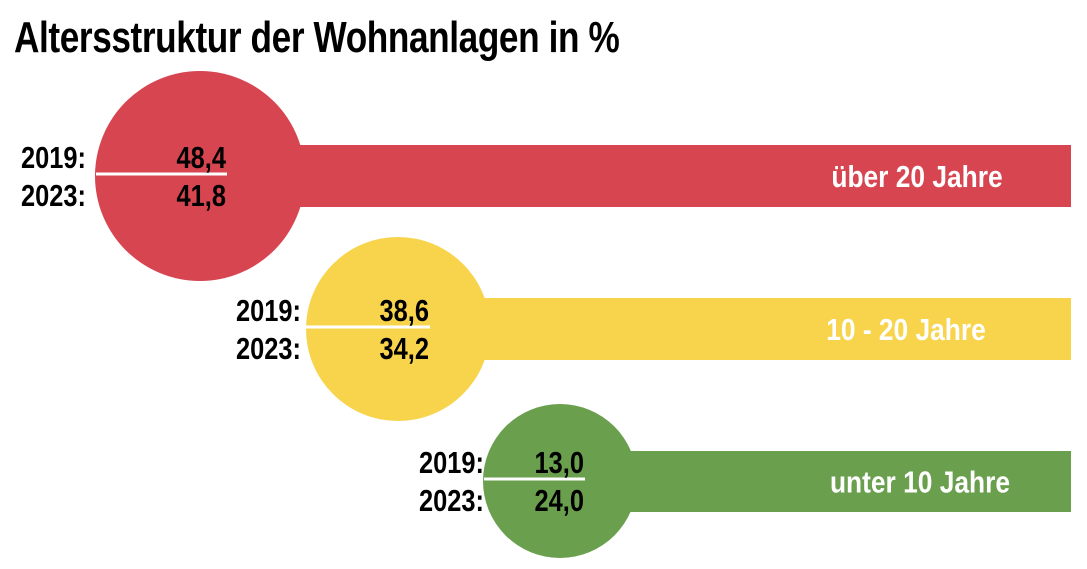 This screenshot has width=1087, height=569. What do you see at coordinates (559, 463) in the screenshot?
I see `value-2019: 13,0` at bounding box center [559, 463].